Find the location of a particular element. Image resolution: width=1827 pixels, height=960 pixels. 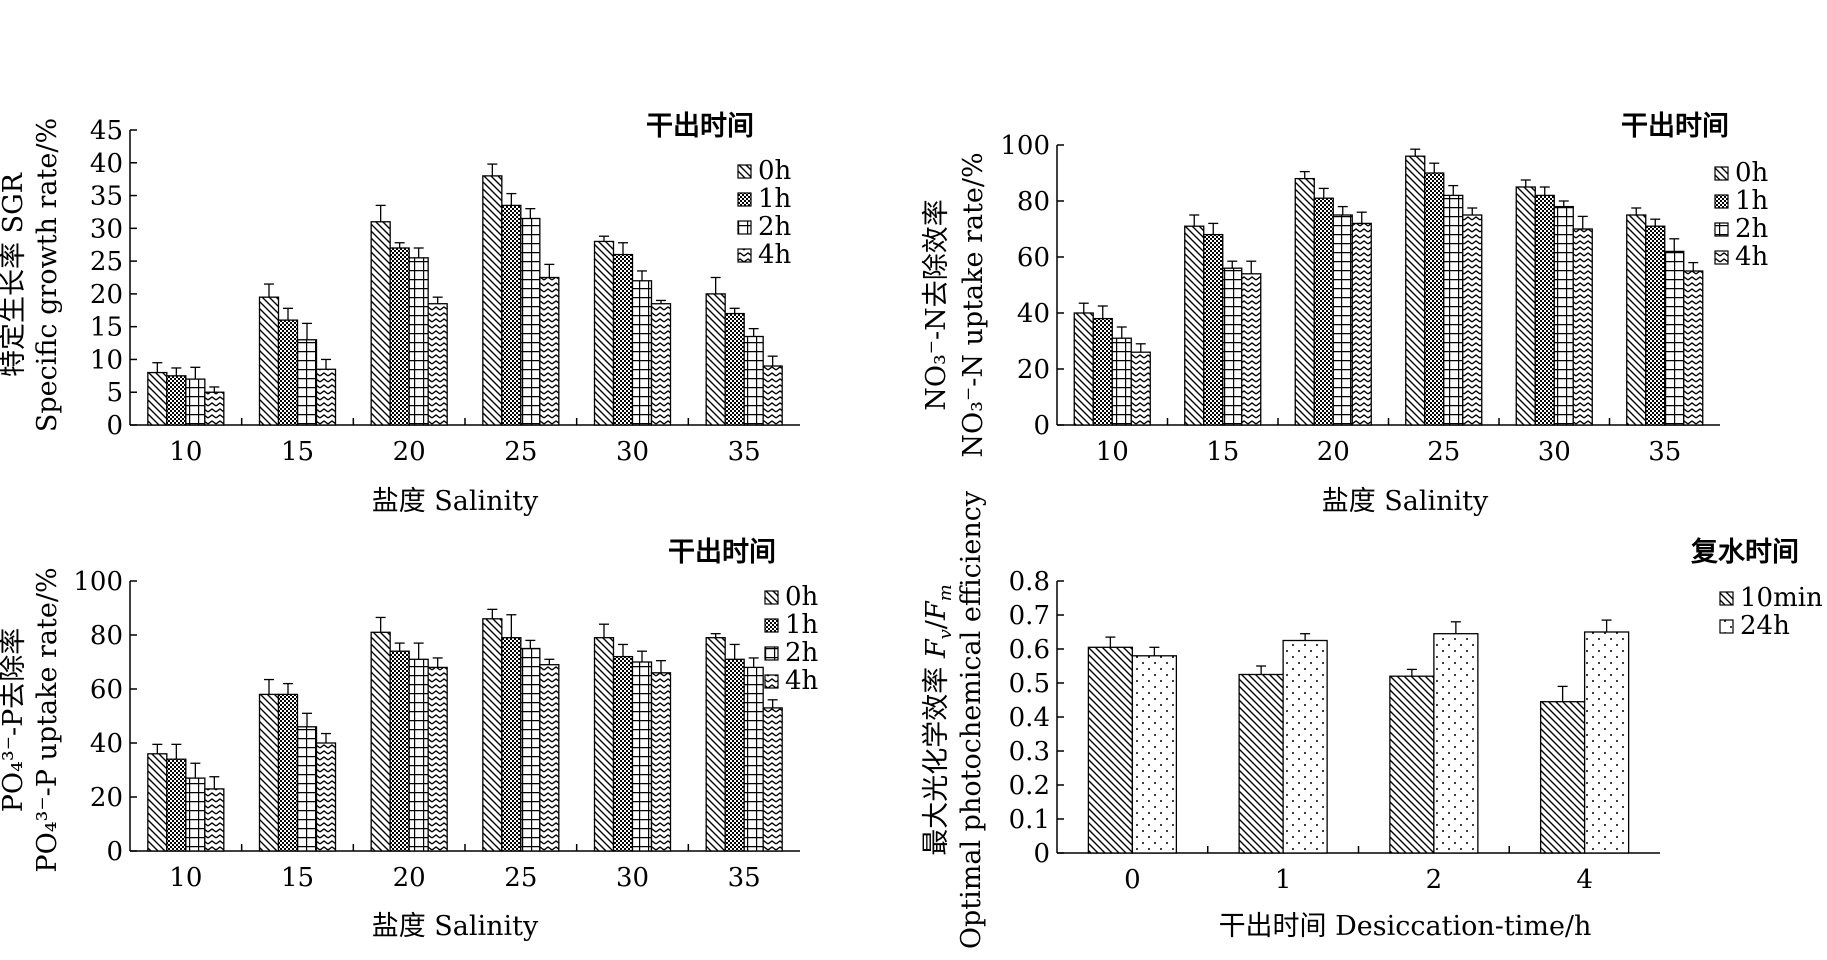

y-axis-label-en: PO₄³⁻-P uptake rate/% is located at coordinates (47, 719).